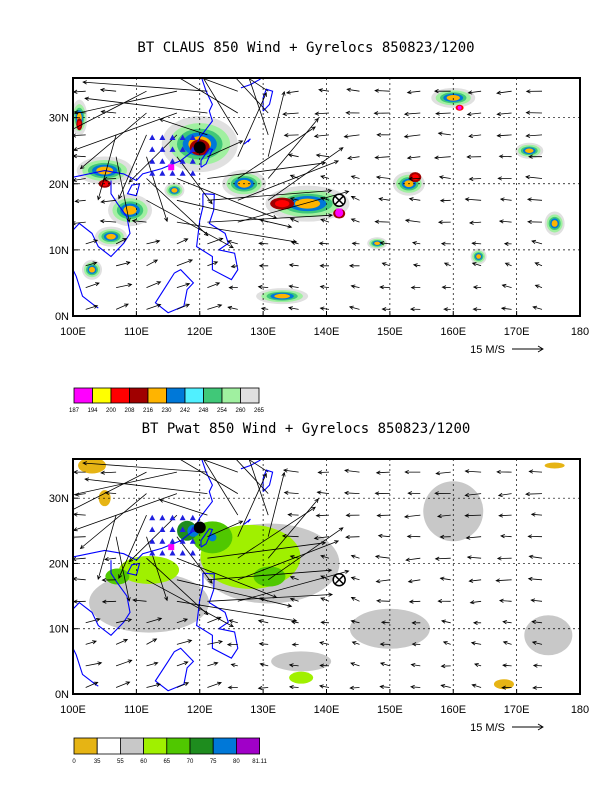  Describe the element at coordinates (62, 695) in the screenshot. I see `y-tick-label: 0N` at that location.